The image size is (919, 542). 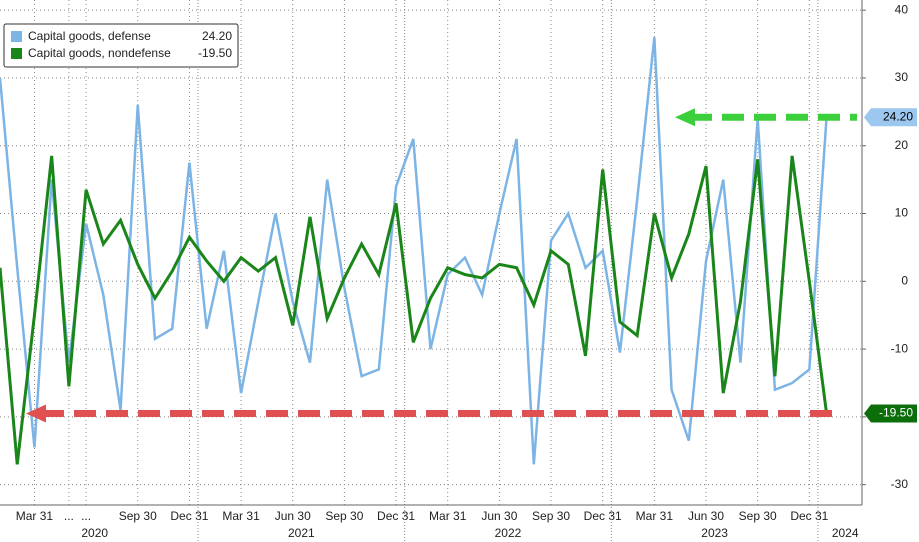 What do you see at coordinates (714, 533) in the screenshot?
I see `year-label: 2023` at bounding box center [714, 533].